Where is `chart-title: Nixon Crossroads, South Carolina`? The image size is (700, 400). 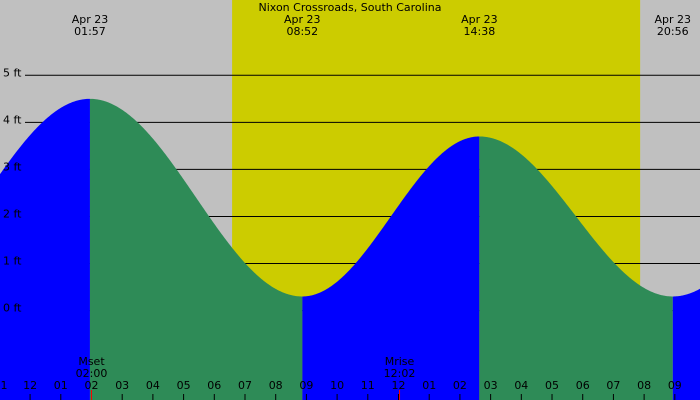
chart-title: Nixon Crossroads, South Carolina is located at coordinates (350, 7).